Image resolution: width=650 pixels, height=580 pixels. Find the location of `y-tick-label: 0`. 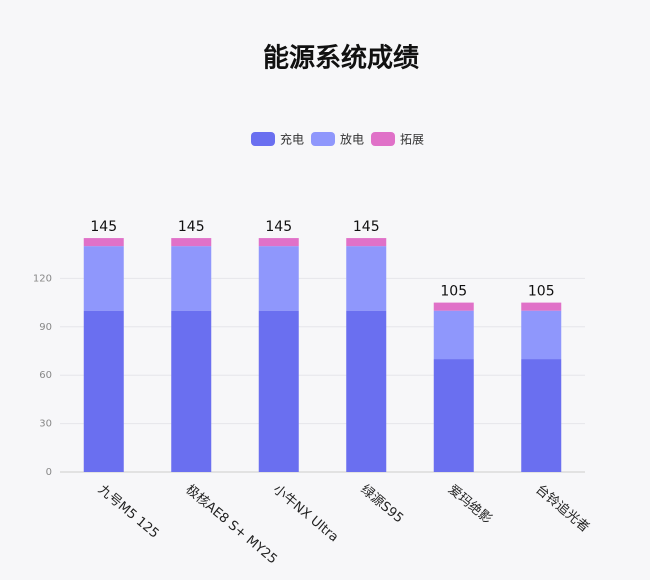

y-tick-label: 0 is located at coordinates (49, 472).